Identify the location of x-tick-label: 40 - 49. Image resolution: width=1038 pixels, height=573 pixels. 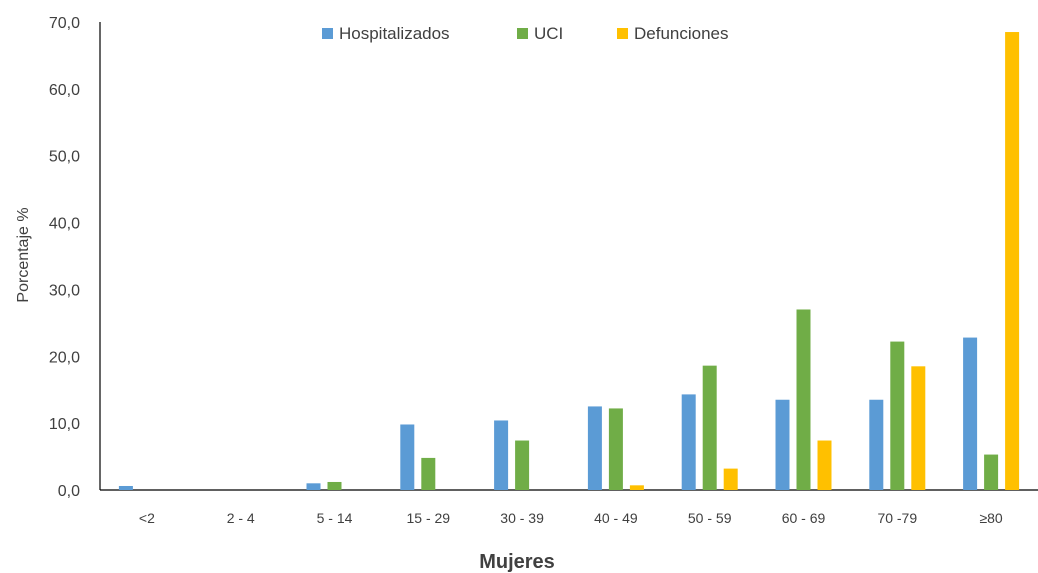
(616, 518).